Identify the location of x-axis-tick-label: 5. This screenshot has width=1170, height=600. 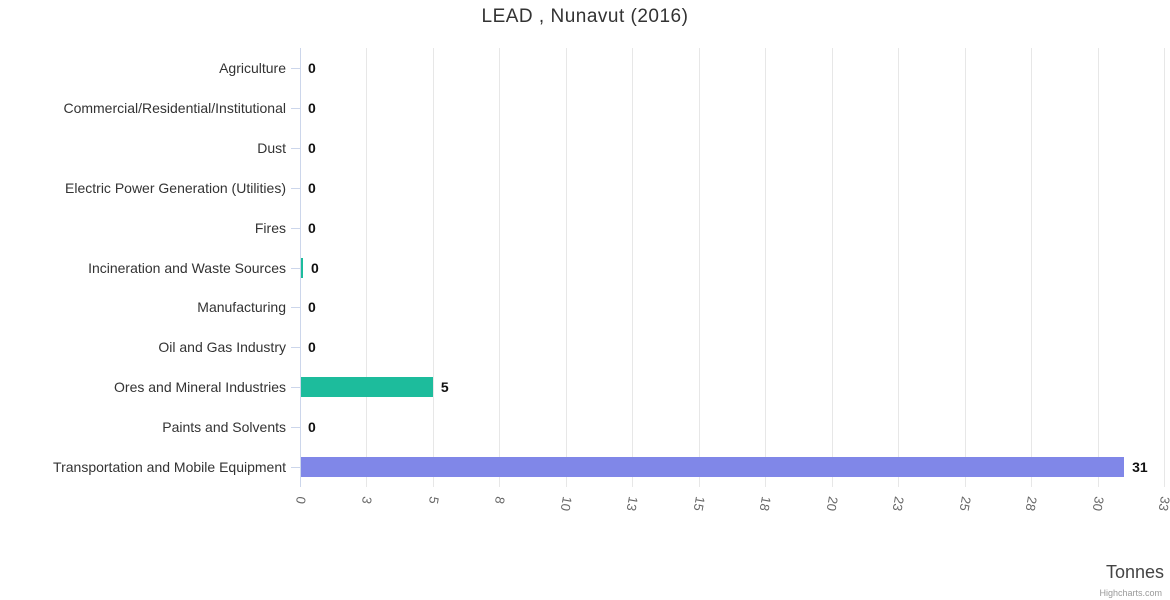
(437, 505).